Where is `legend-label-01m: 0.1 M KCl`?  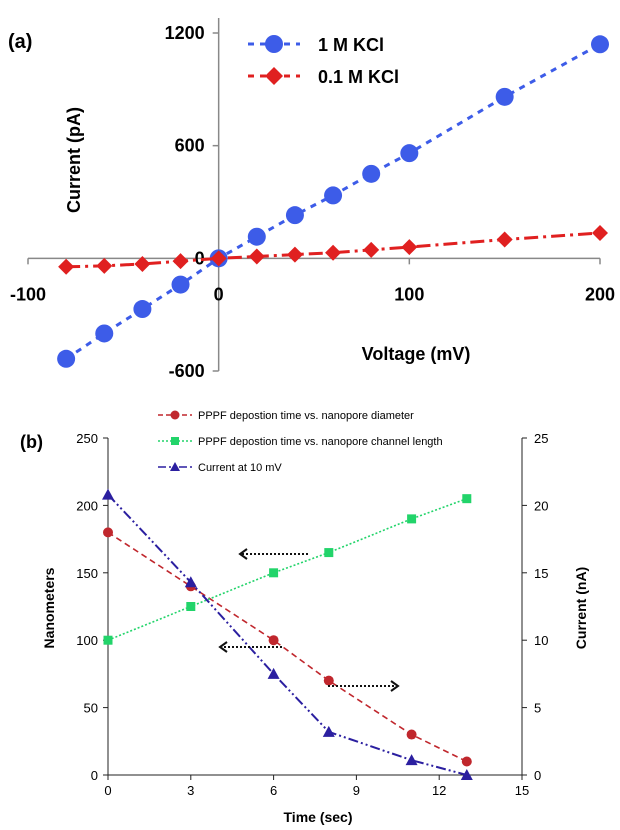 legend-label-01m: 0.1 M KCl is located at coordinates (358, 77).